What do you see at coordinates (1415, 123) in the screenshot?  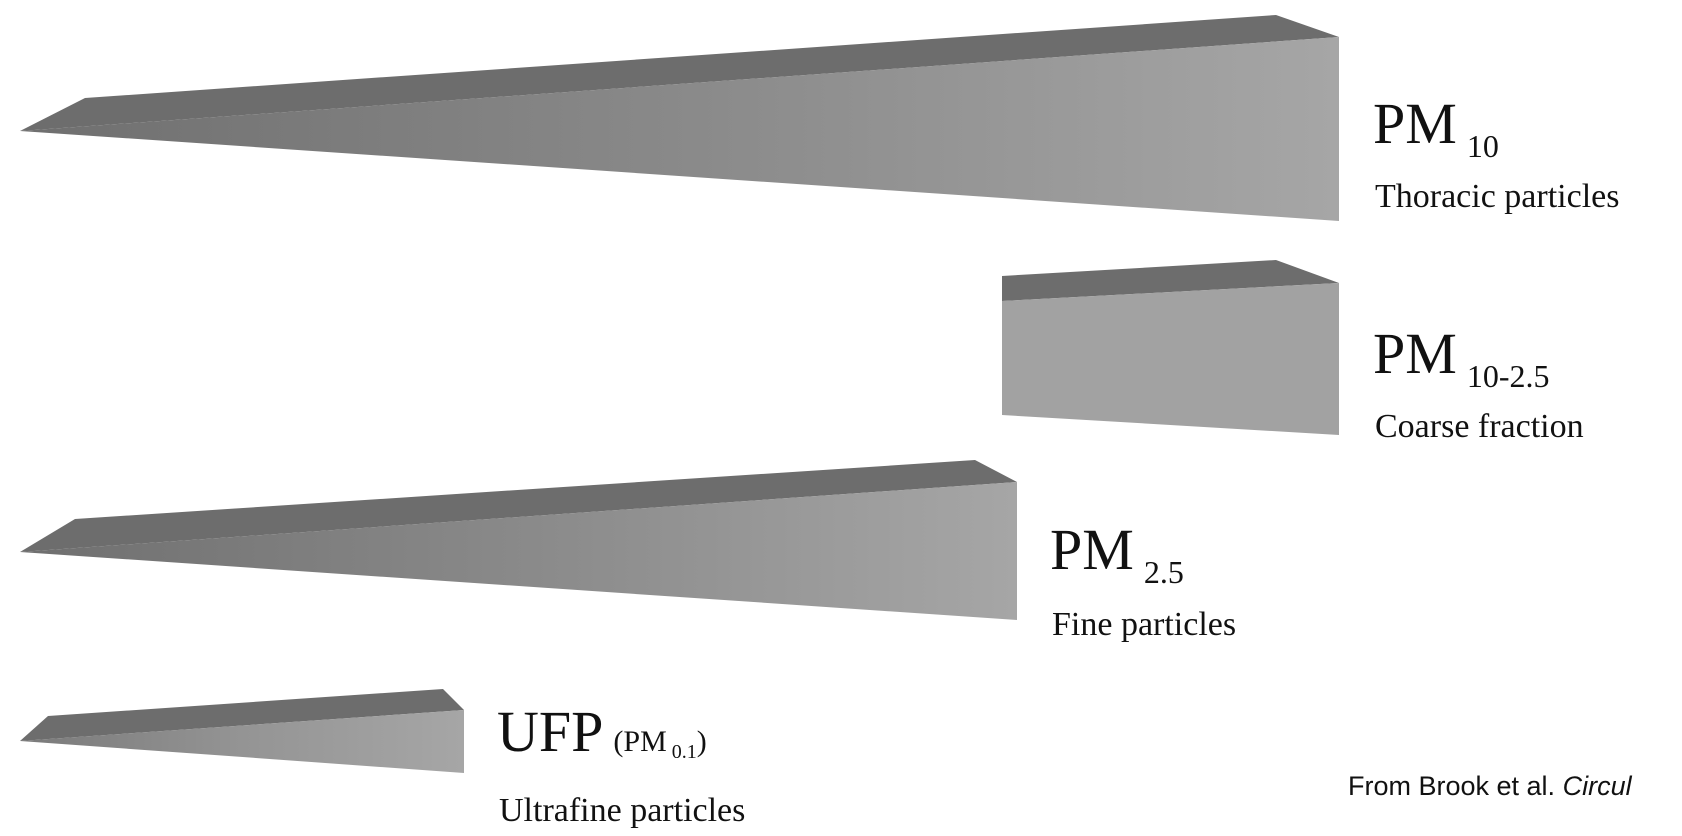 I see `pm10-label-main: PM` at bounding box center [1415, 123].